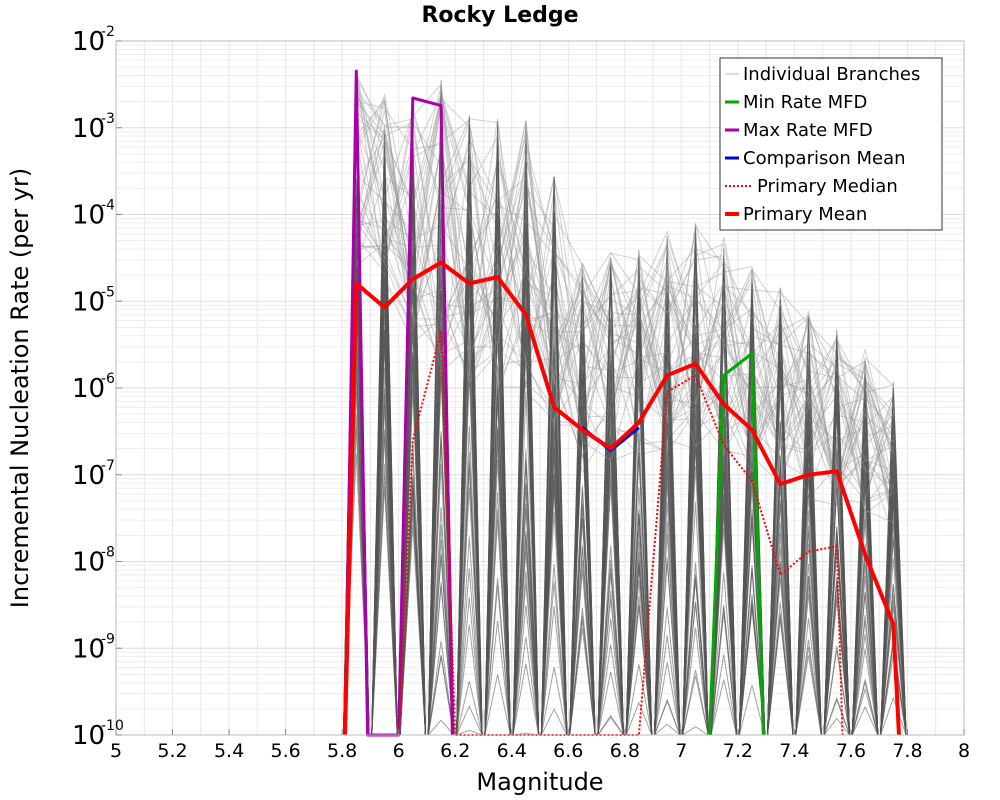 The height and width of the screenshot is (800, 1000). What do you see at coordinates (116, 751) in the screenshot?
I see `x-tick-label: 5` at bounding box center [116, 751].